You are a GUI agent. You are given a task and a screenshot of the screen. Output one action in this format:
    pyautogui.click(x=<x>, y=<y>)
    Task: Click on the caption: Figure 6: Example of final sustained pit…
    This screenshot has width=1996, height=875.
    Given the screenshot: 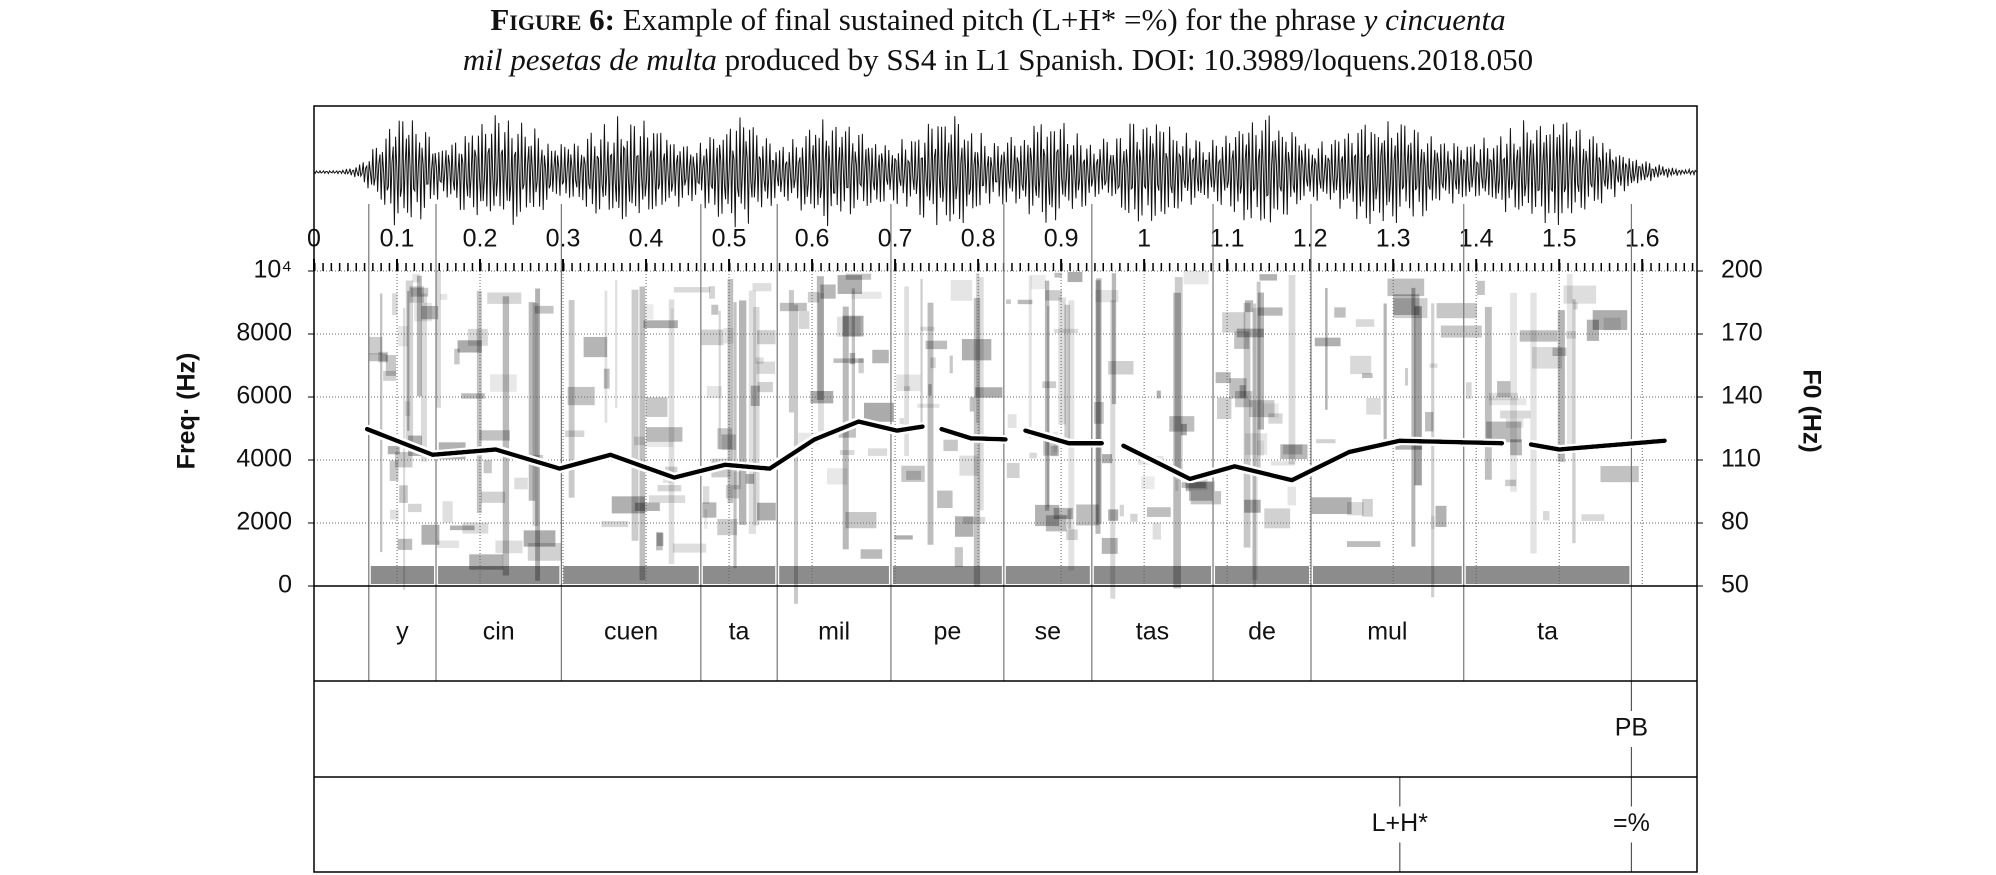 What is the action you would take?
    pyautogui.click(x=998, y=40)
    